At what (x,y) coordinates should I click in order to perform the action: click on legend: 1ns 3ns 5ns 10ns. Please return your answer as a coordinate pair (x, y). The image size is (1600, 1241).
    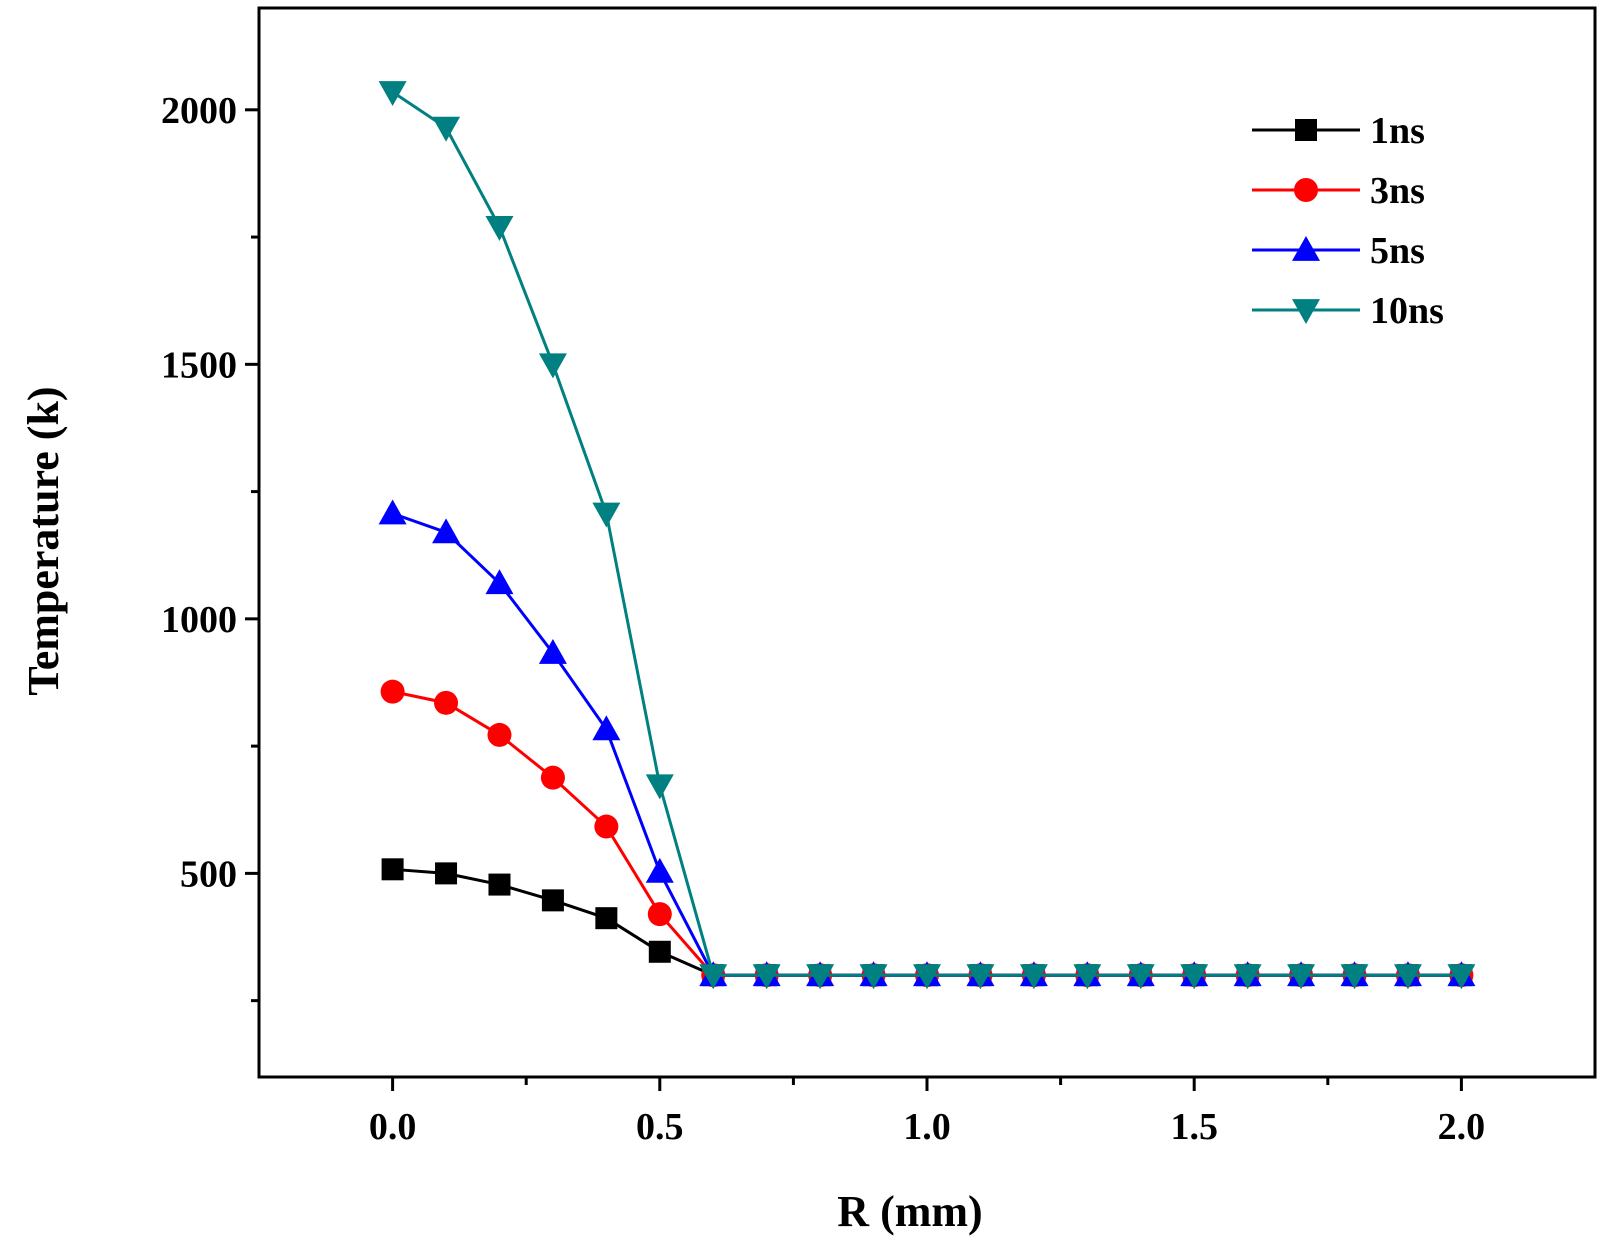
    Looking at the image, I should click on (1348, 221).